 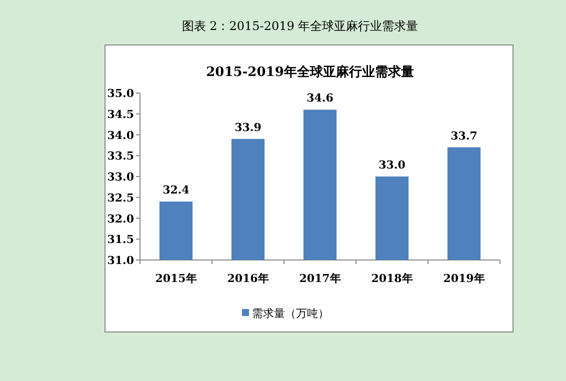 What do you see at coordinates (120, 135) in the screenshot?
I see `y-tick-label: 34.0` at bounding box center [120, 135].